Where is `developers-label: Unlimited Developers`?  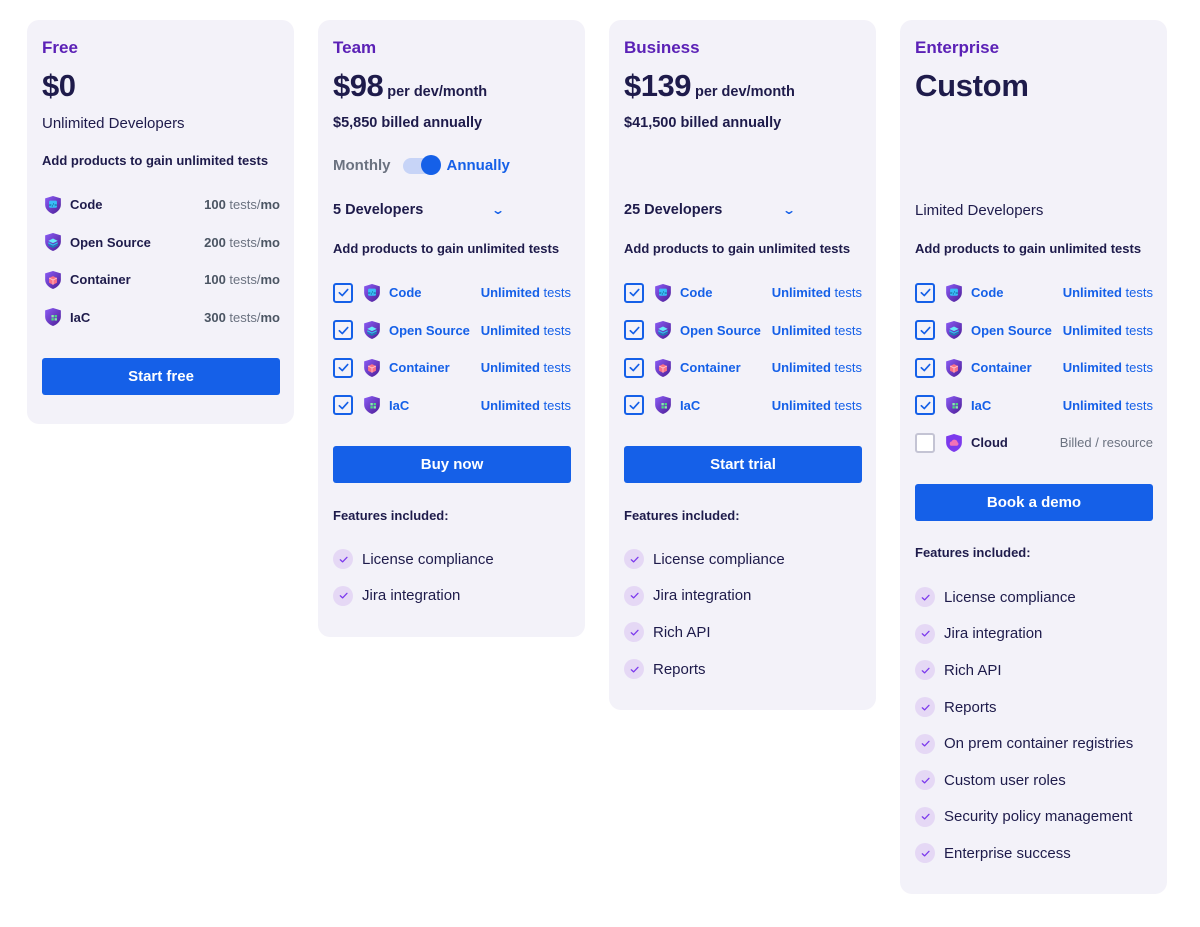 developers-label: Unlimited Developers is located at coordinates (113, 123).